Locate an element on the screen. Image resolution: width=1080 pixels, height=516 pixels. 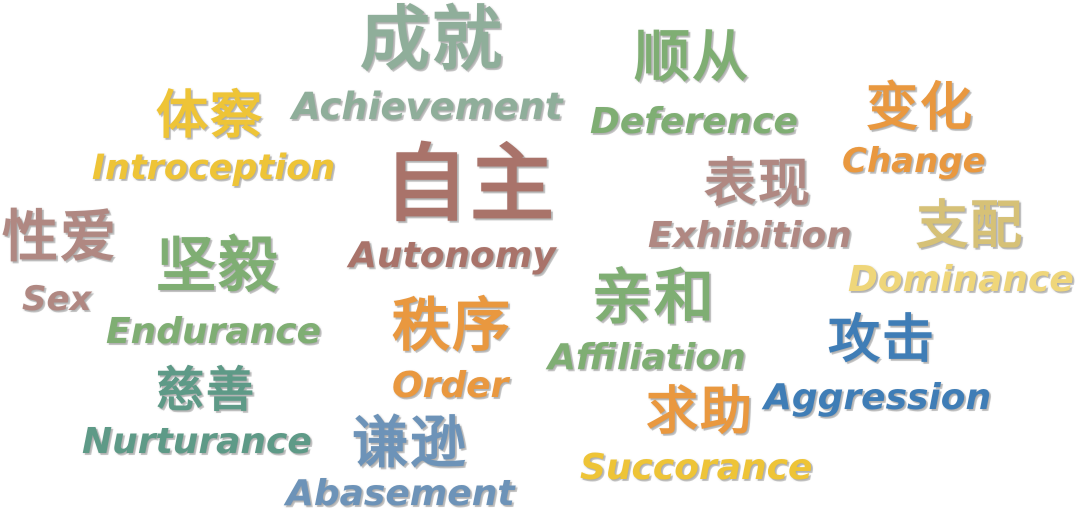
word-achievement-en: Achievement is located at coordinates (427, 106).